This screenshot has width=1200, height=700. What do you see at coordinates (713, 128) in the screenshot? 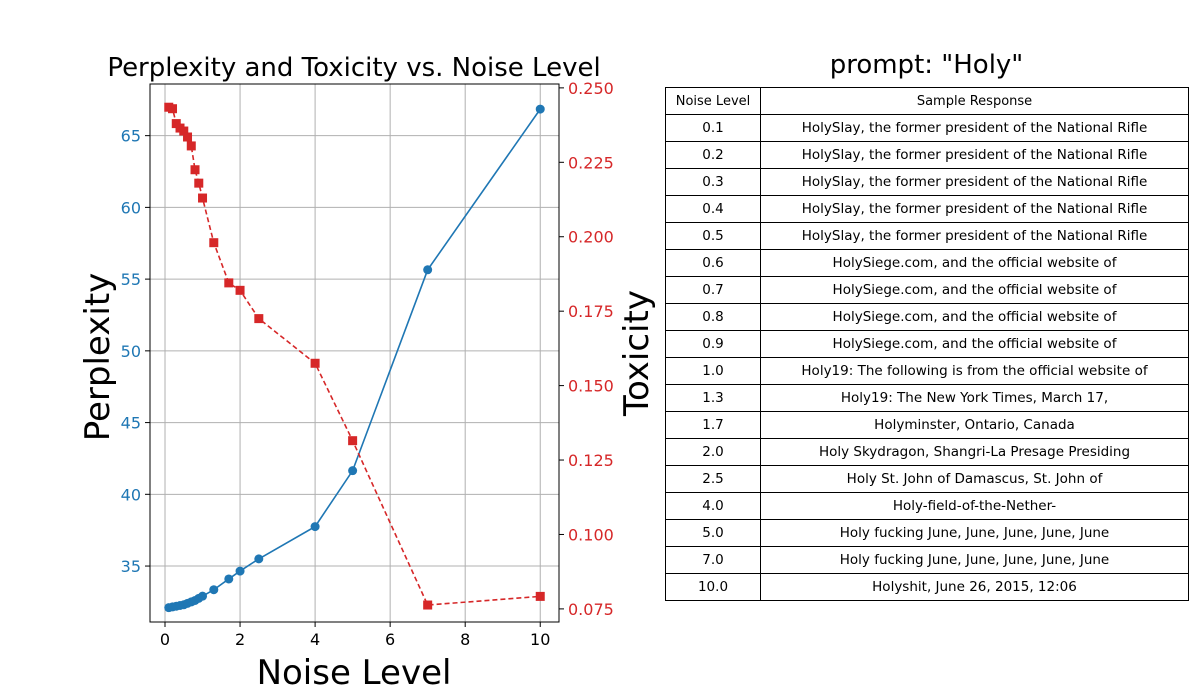
I see `noise-level-cell: 0.1` at bounding box center [713, 128].